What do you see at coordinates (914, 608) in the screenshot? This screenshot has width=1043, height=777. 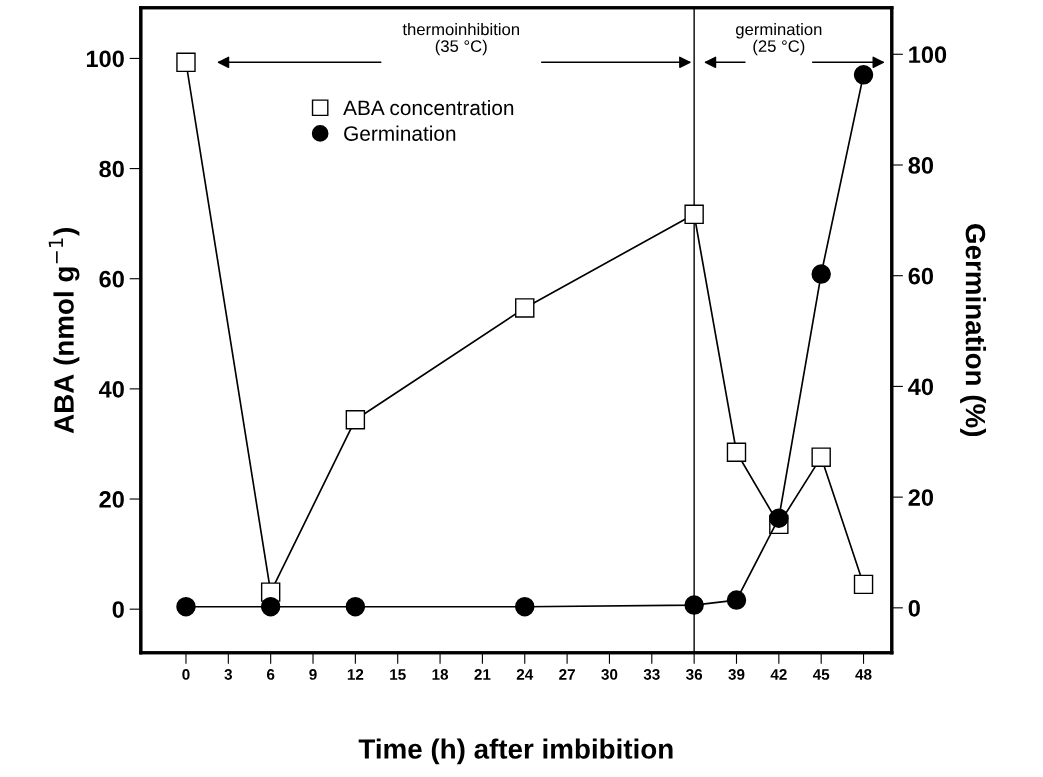 I see `y2-tick-label: 0` at bounding box center [914, 608].